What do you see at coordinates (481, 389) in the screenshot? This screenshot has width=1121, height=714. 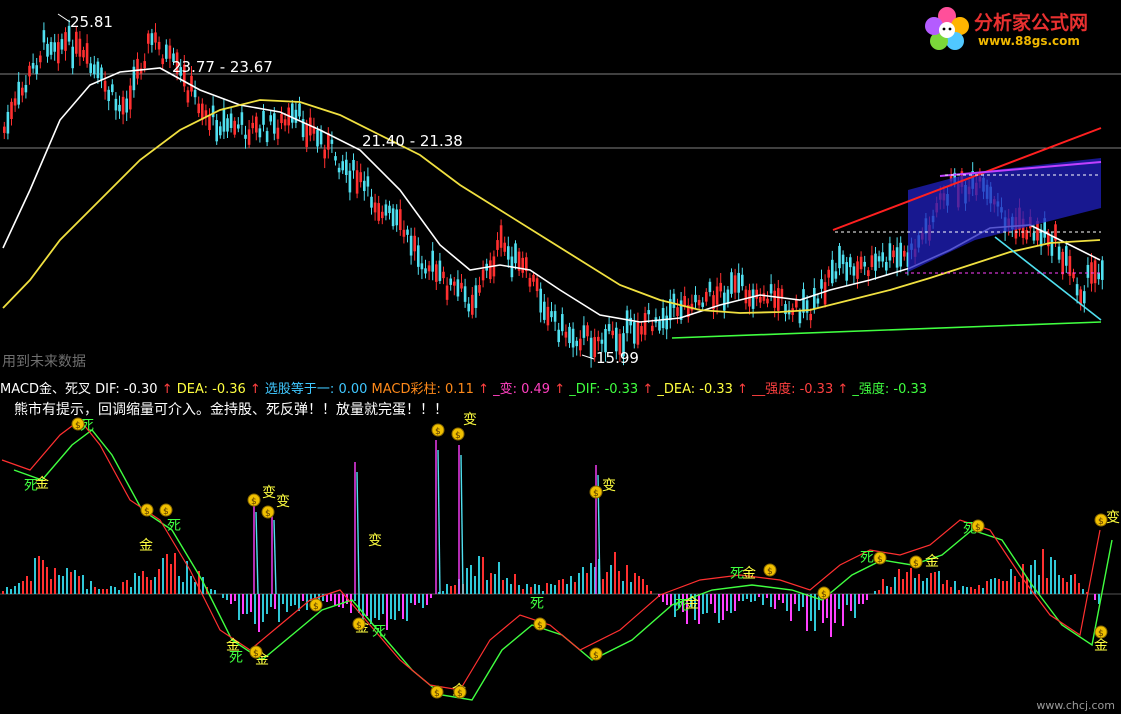 I see `indicator-up-arrow: ↑` at bounding box center [481, 389].